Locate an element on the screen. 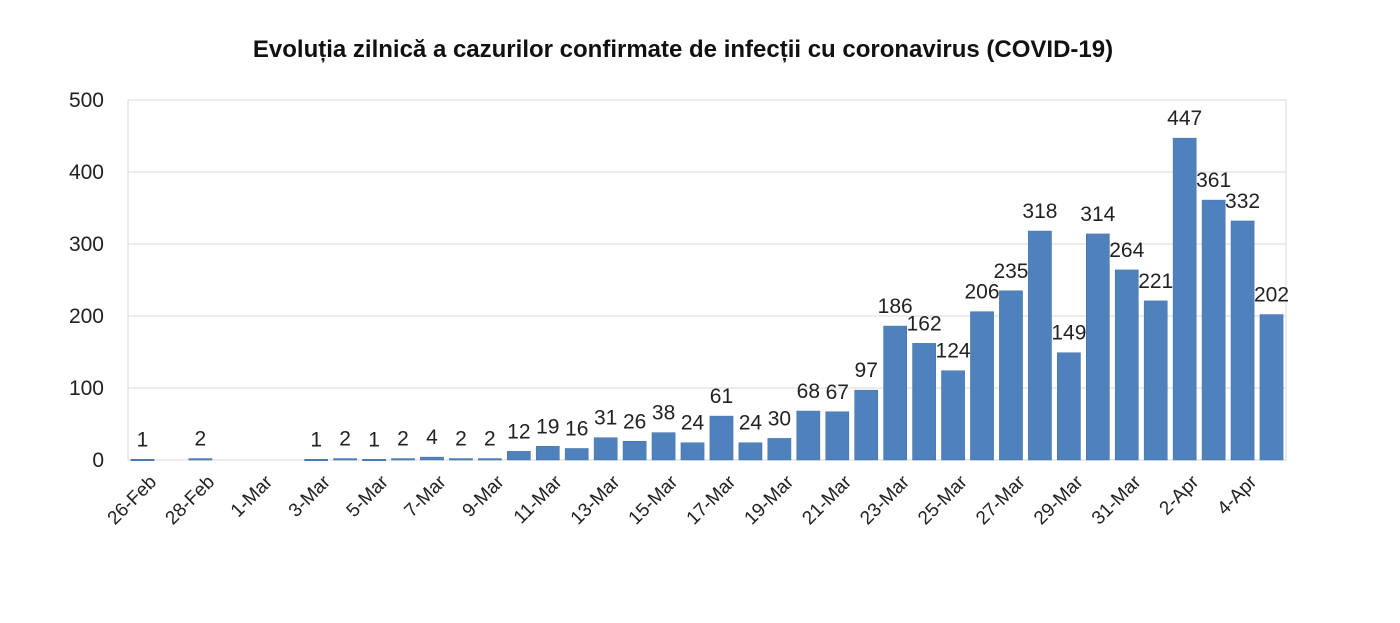  bar-29-Mar is located at coordinates (1069, 406).